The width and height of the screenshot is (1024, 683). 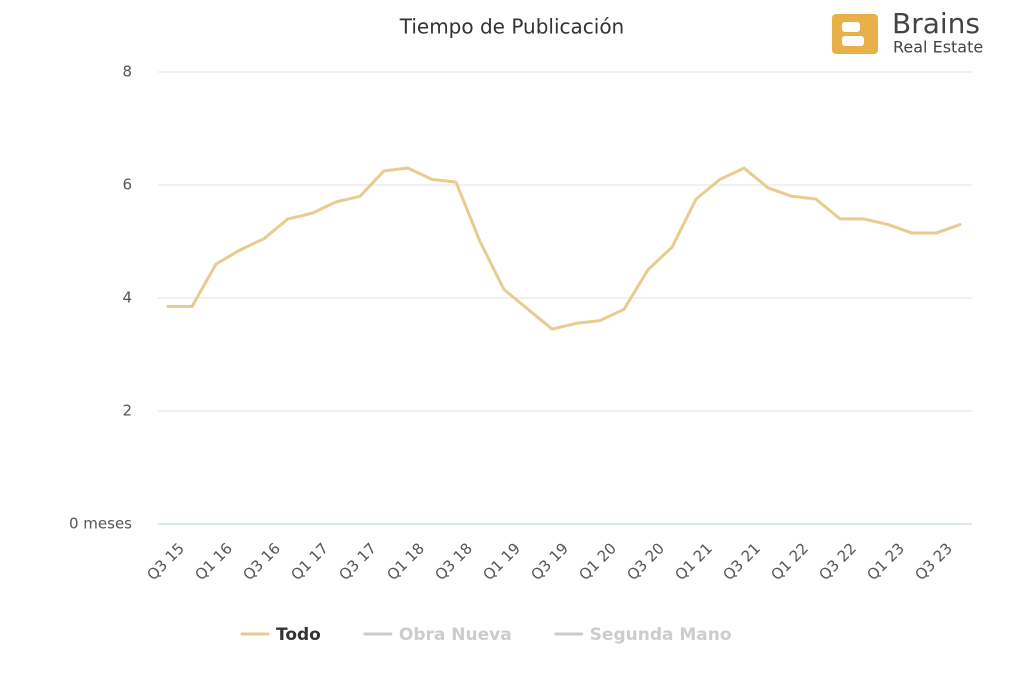 What do you see at coordinates (936, 23) in the screenshot?
I see `brand-name: Brains` at bounding box center [936, 23].